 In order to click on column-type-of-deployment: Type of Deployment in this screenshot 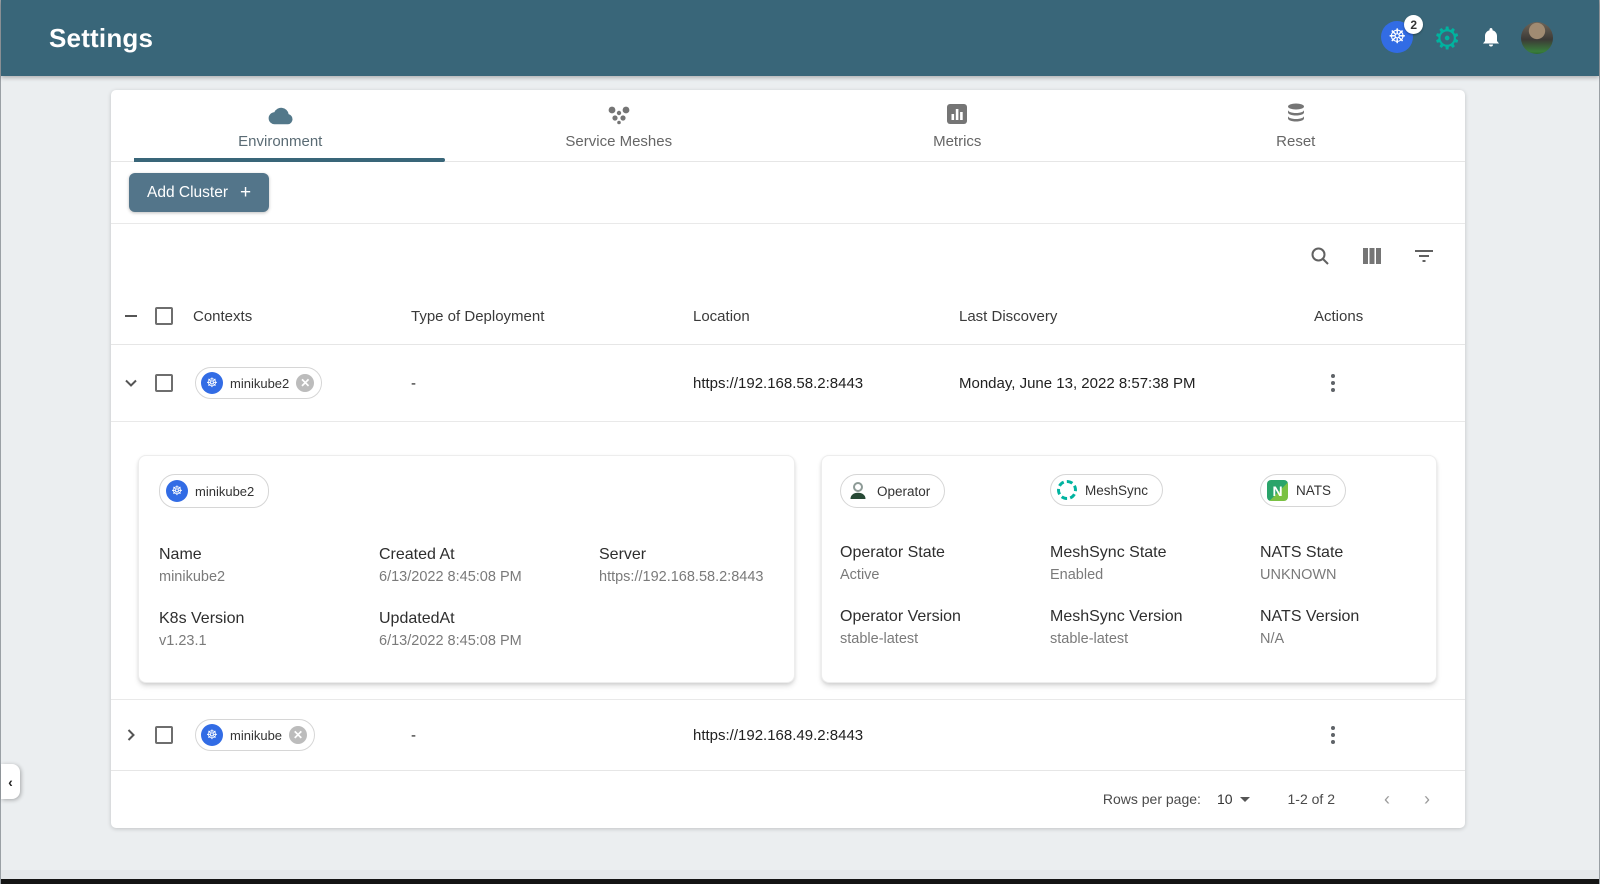, I will do `click(478, 316)`.